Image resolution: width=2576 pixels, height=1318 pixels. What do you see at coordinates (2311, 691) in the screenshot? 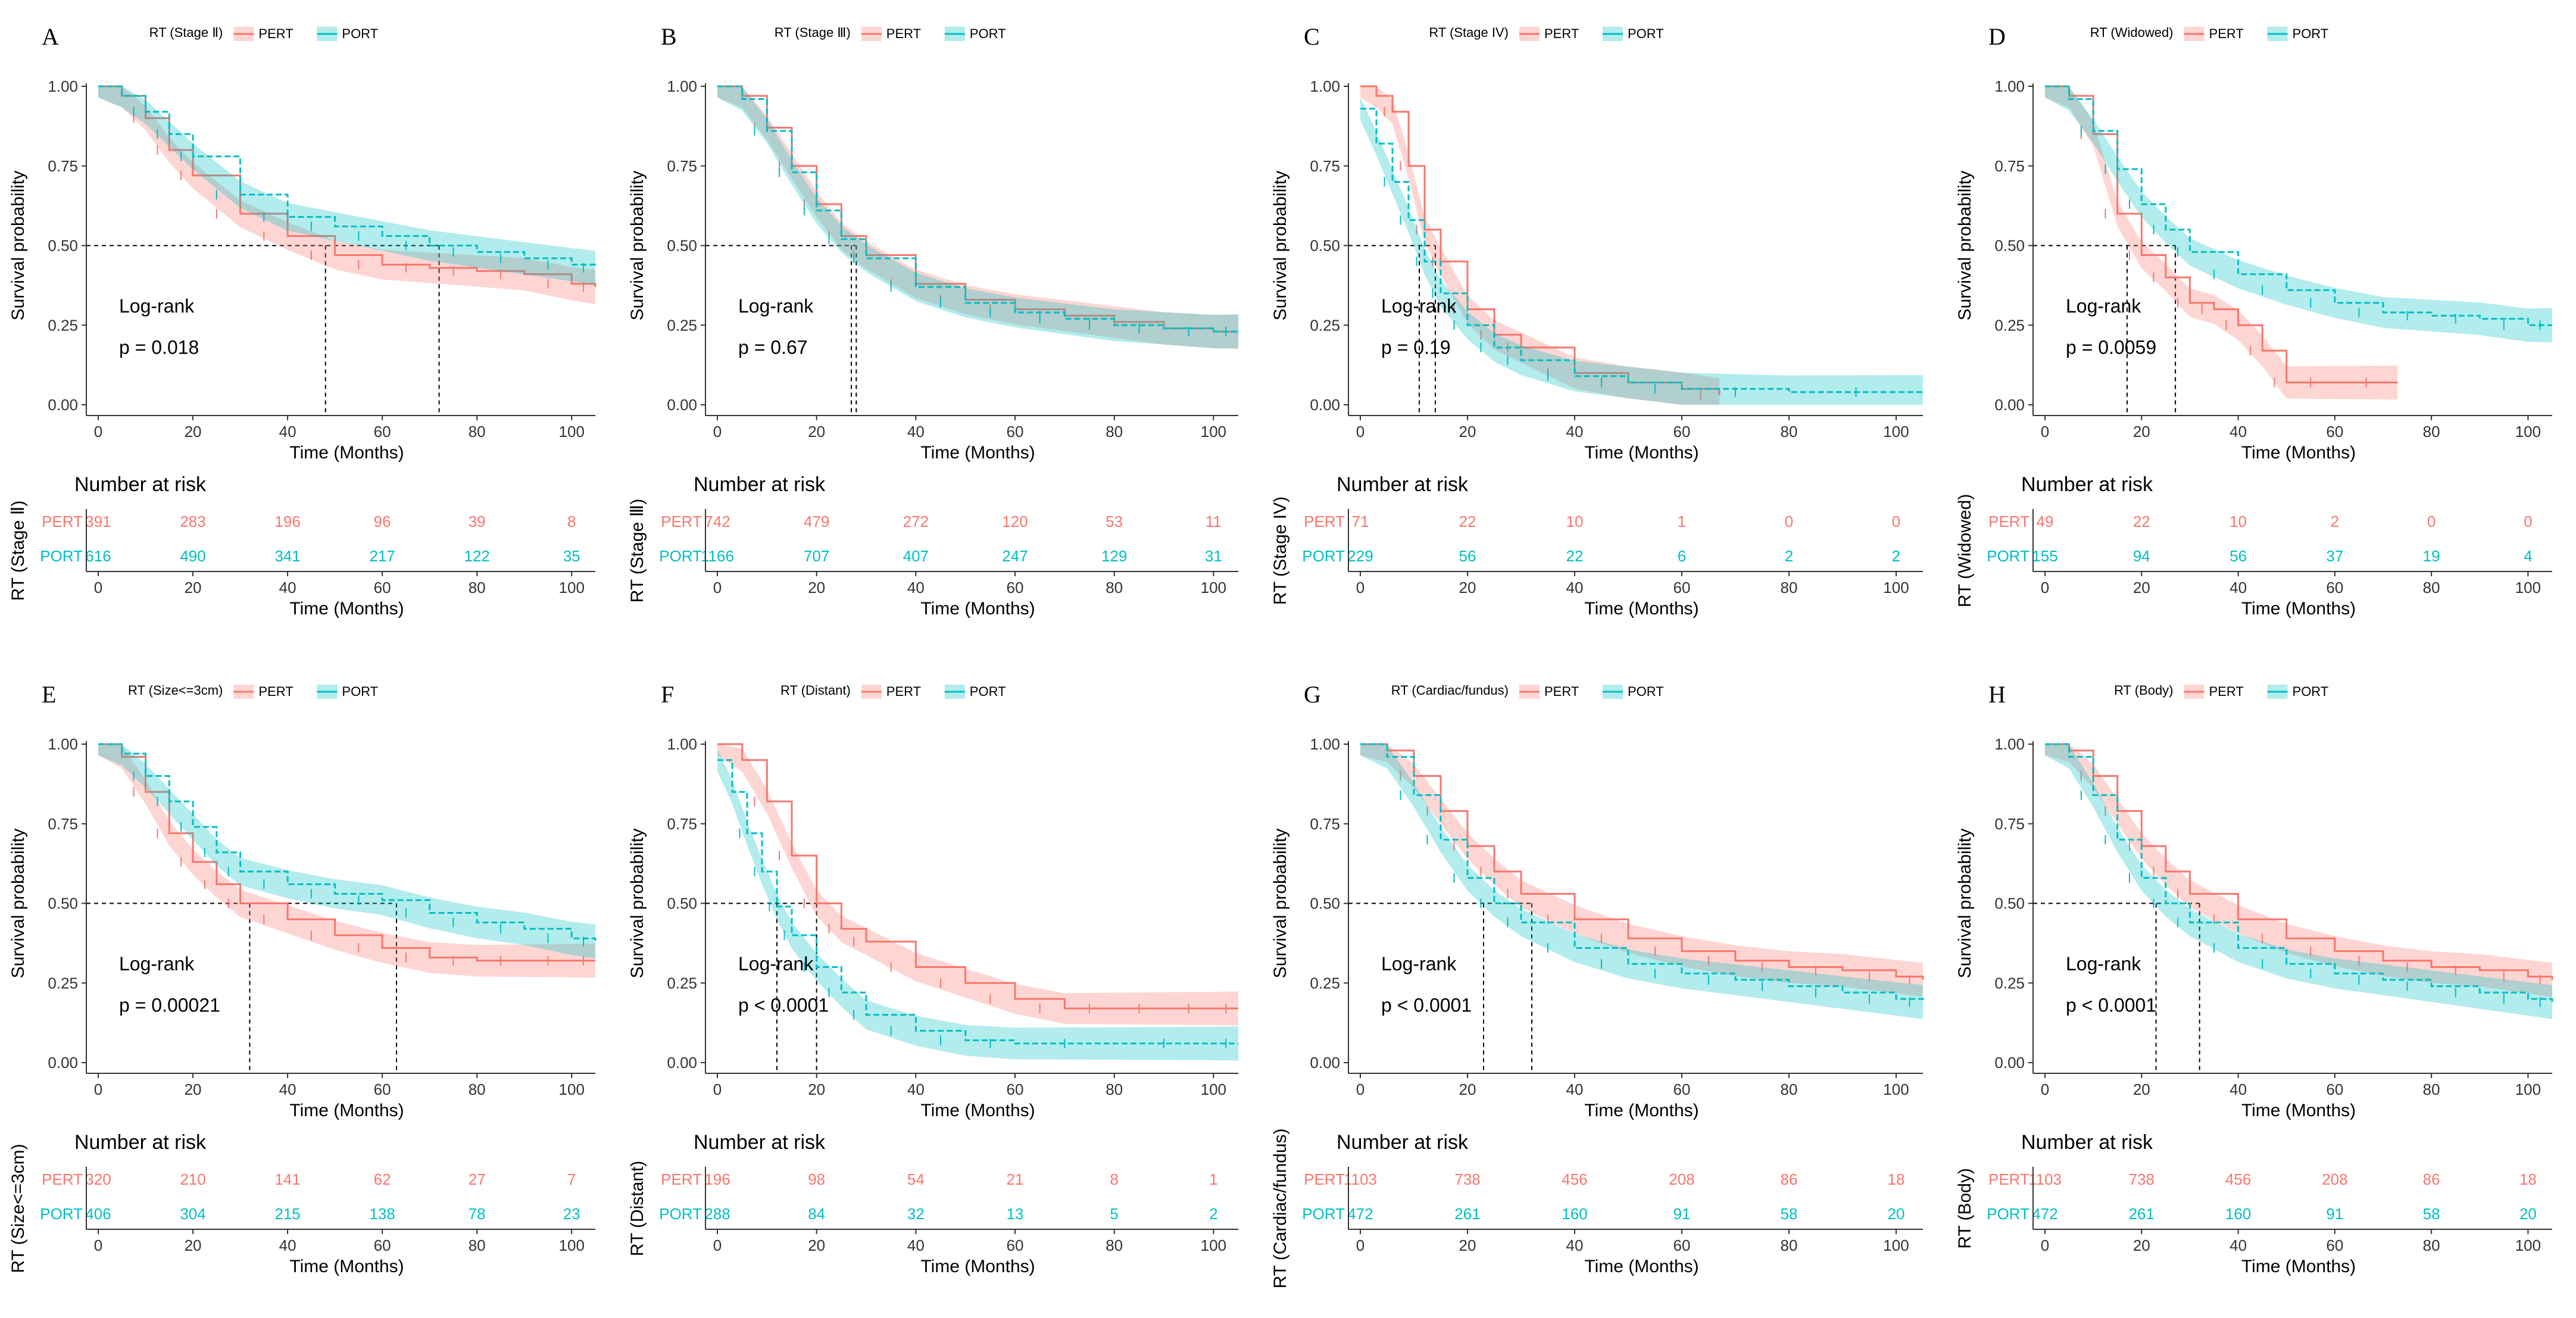
I see `legend-label-port: PORT` at bounding box center [2311, 691].